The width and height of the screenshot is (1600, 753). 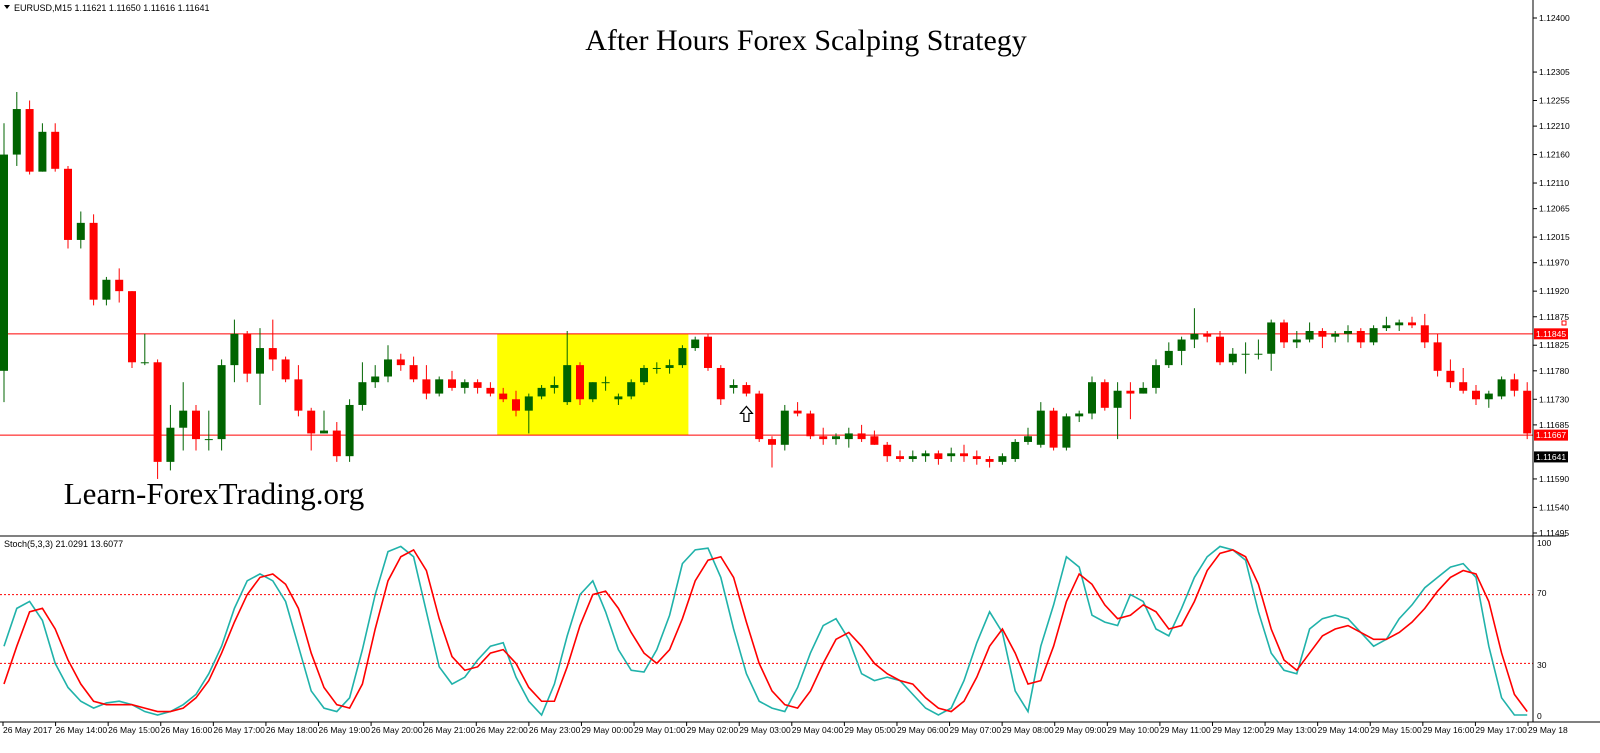 What do you see at coordinates (1564, 323) in the screenshot?
I see `resistance-line-handle-right` at bounding box center [1564, 323].